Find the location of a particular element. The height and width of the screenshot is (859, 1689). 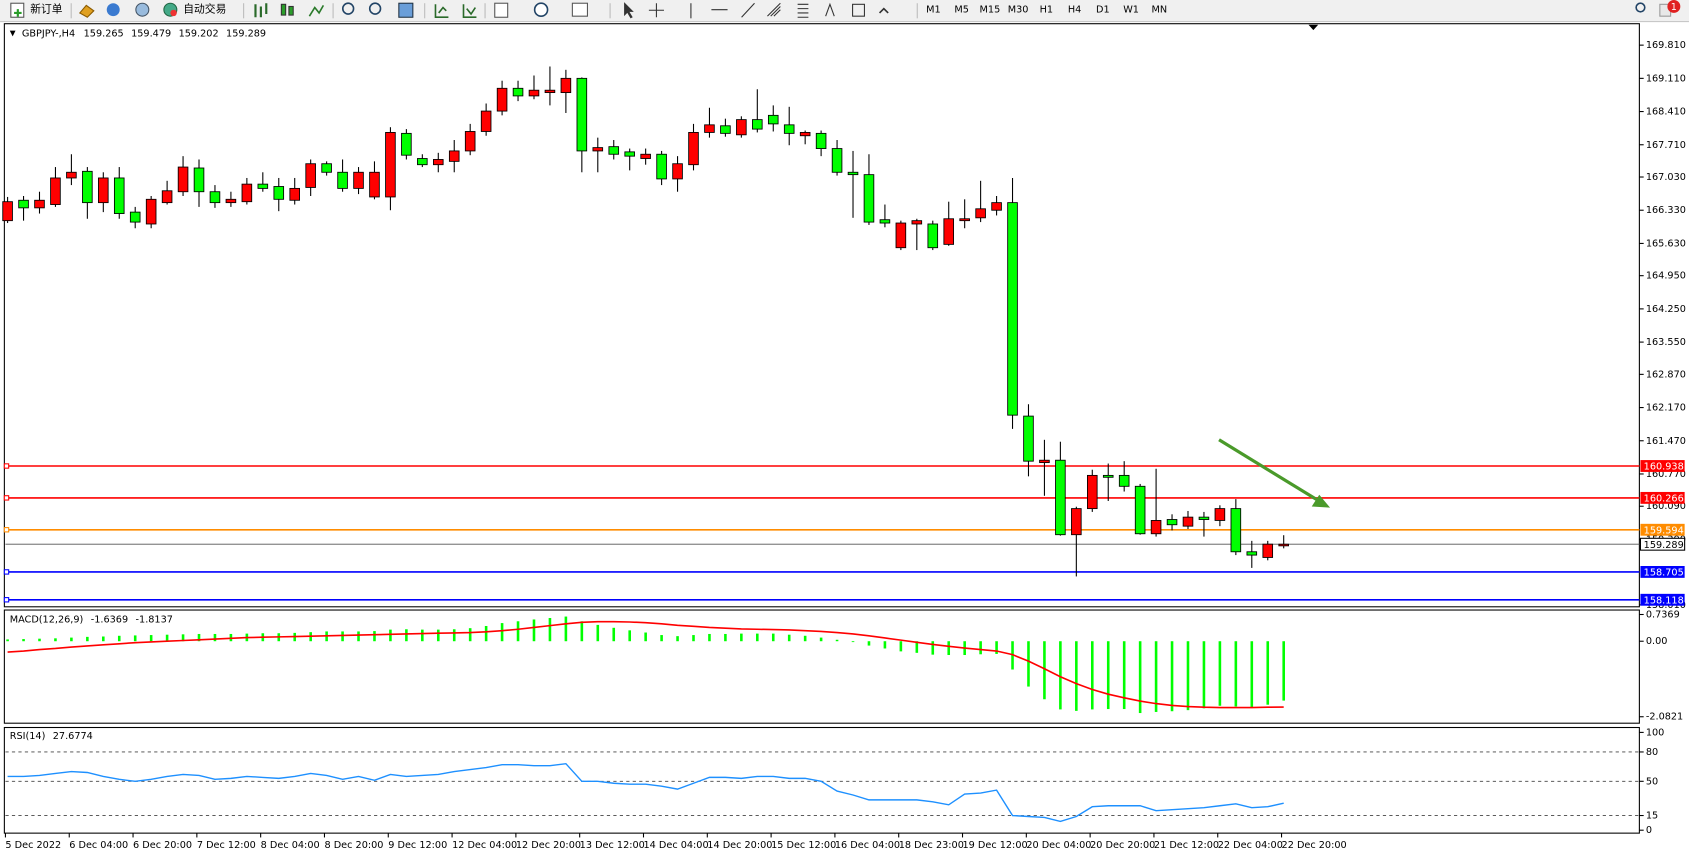

x-tick-label: 14 Dec 20:00 is located at coordinates (739, 845).